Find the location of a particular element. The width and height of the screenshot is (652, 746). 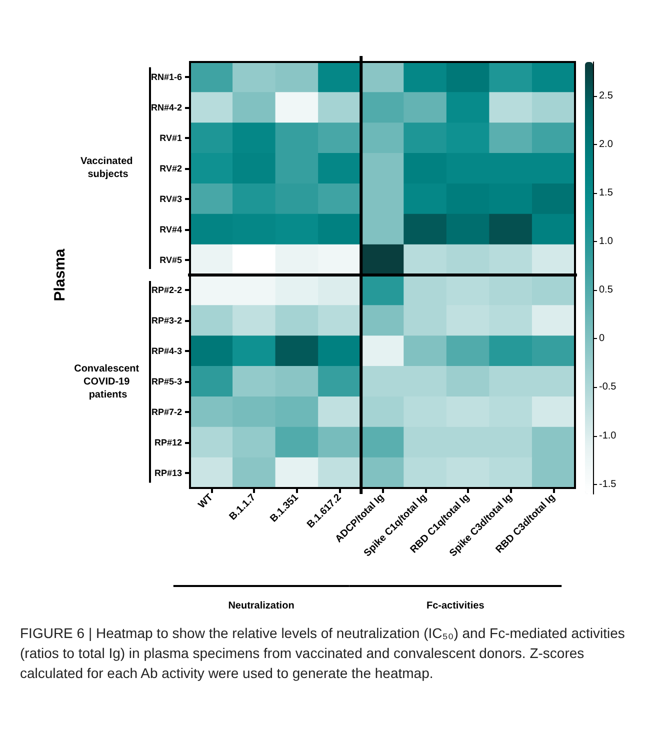

color-bar-label: 0.5 is located at coordinates (606, 290).